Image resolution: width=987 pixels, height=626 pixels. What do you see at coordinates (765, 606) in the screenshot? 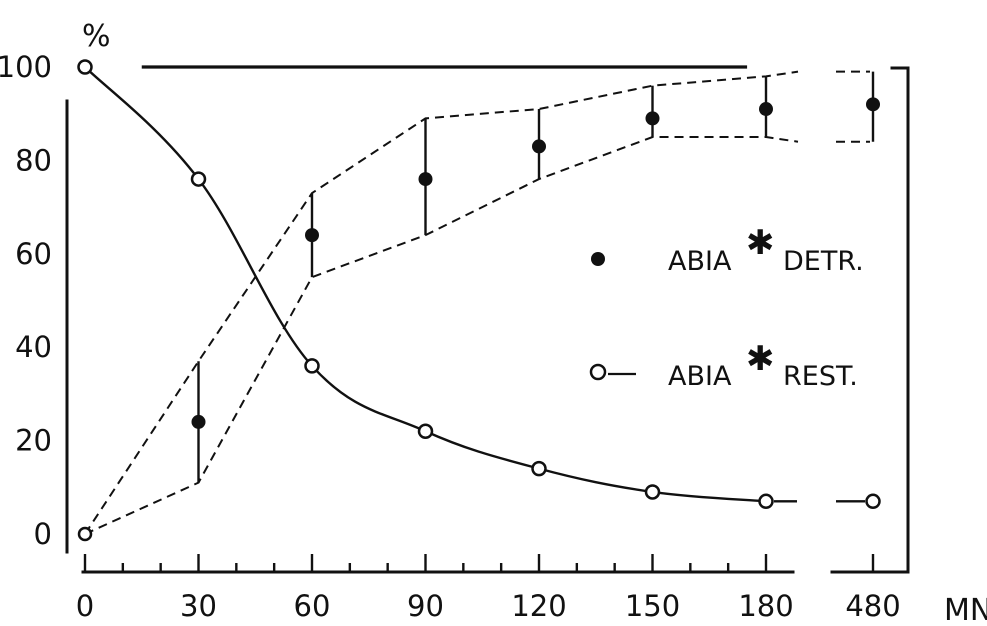
I see `x-tick-label-180: 180` at bounding box center [765, 606].